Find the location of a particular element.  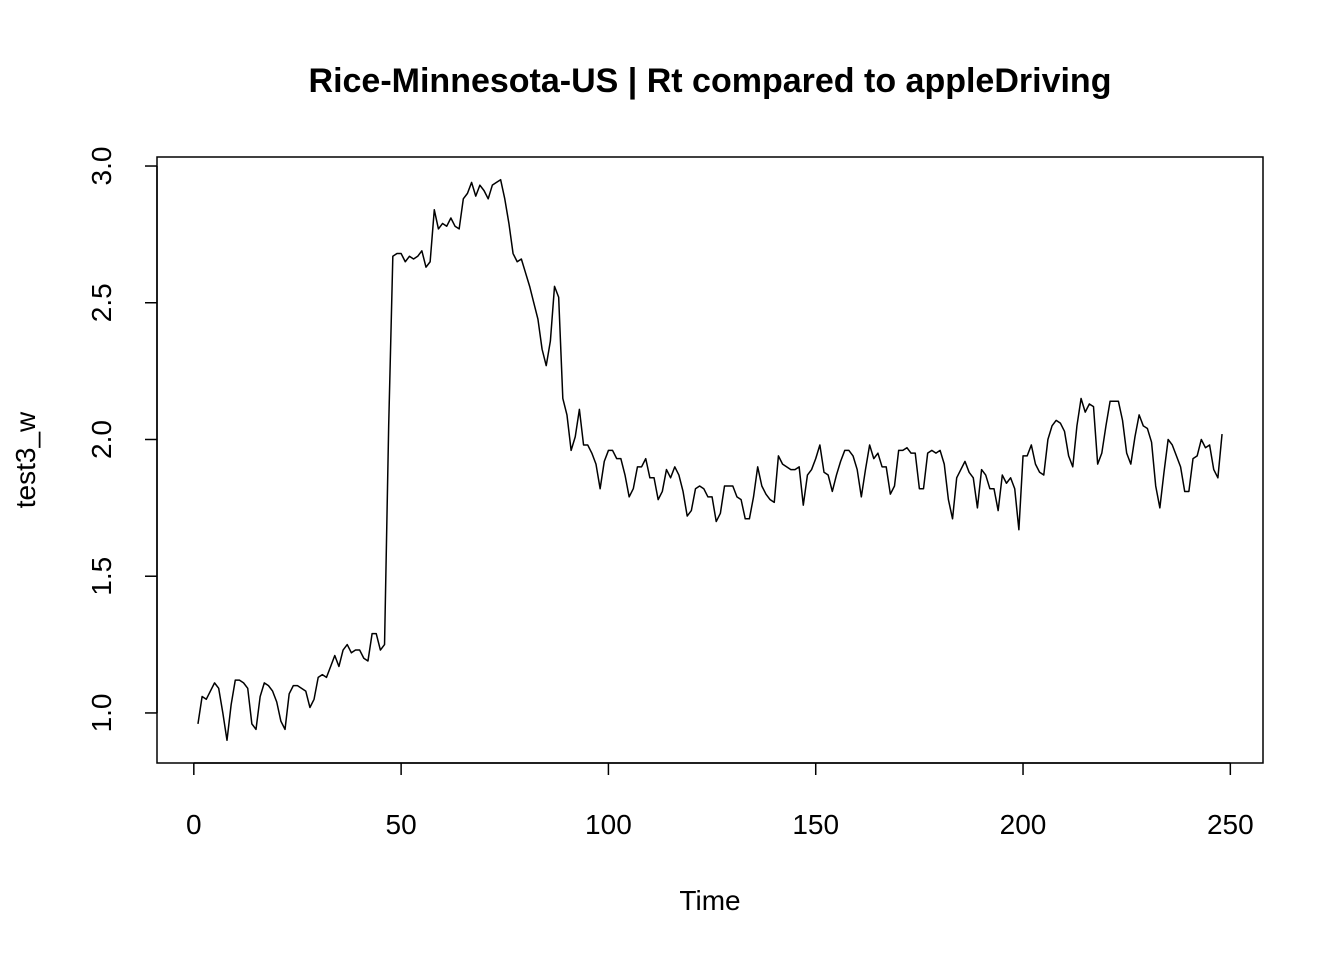

x-axis-label: Time is located at coordinates (709, 900).